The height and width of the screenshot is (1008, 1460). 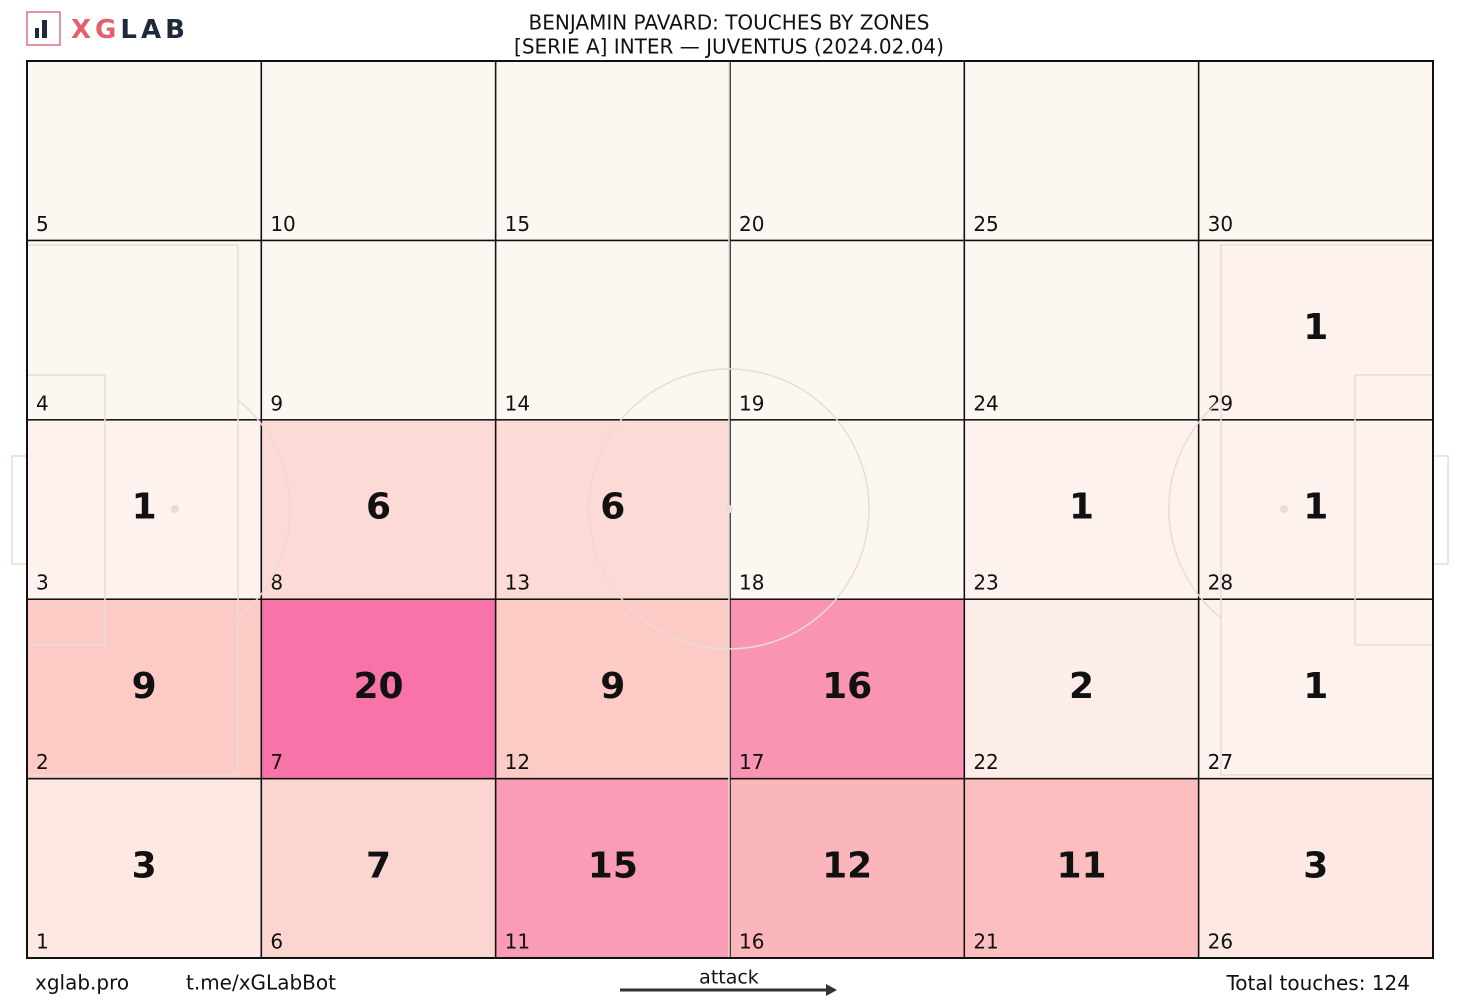 I want to click on zone-value: 20, so click(x=378, y=686).